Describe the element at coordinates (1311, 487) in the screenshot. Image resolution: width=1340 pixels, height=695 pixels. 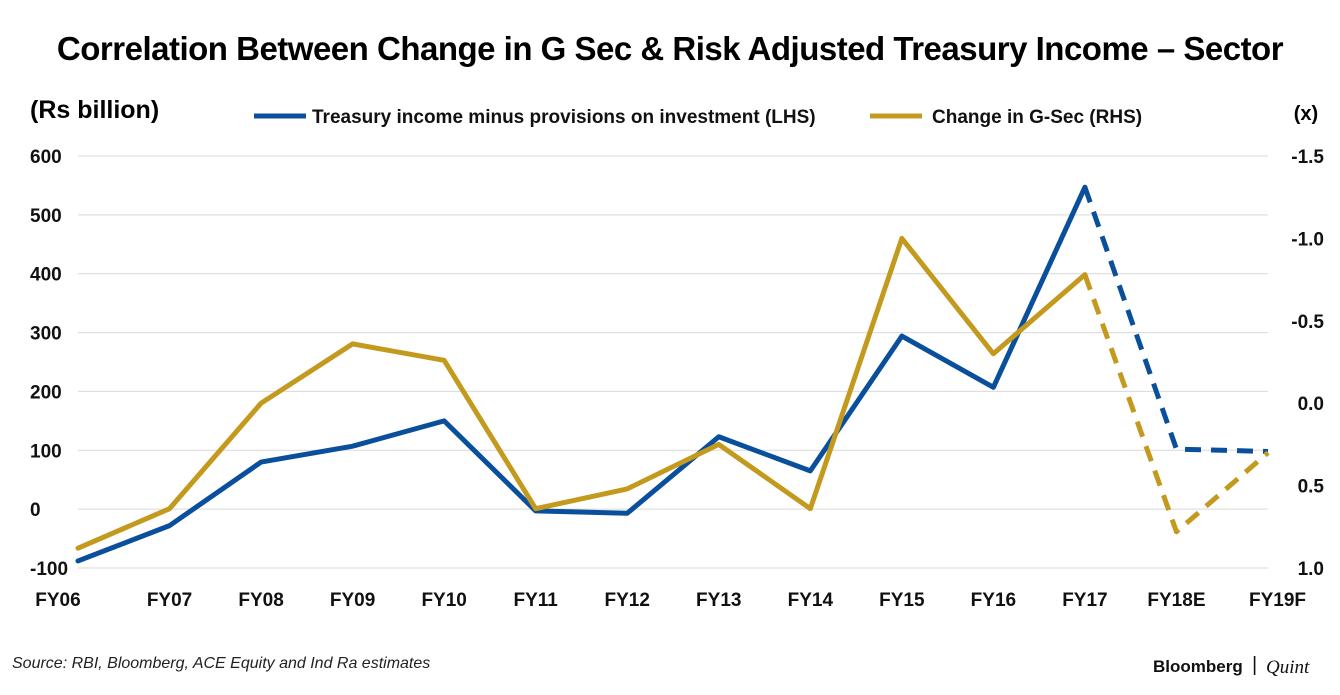
I see `right-tick-label: 0.5` at that location.